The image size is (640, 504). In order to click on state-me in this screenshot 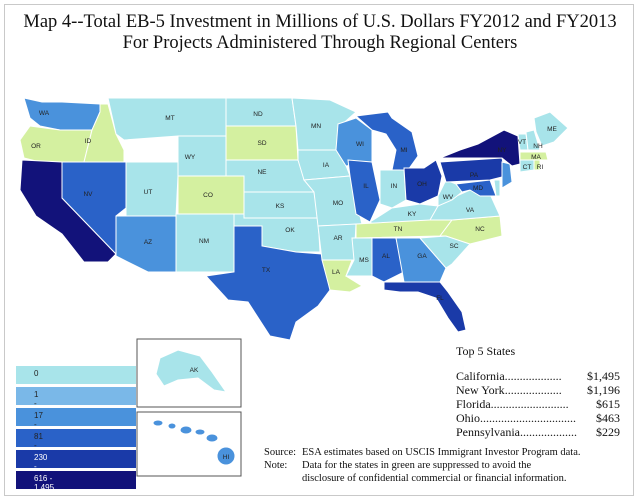, I will do `click(551, 129)`.